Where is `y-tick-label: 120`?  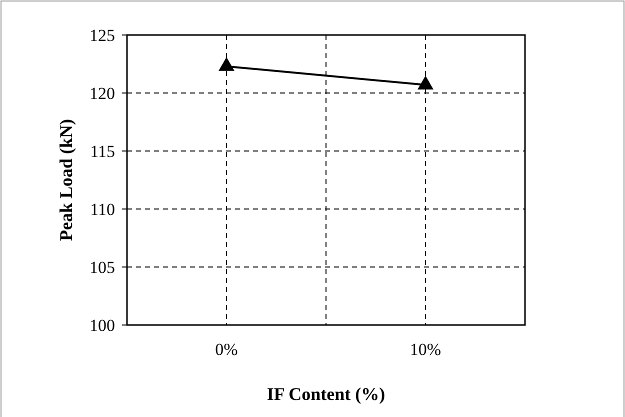
y-tick-label: 120 is located at coordinates (102, 93).